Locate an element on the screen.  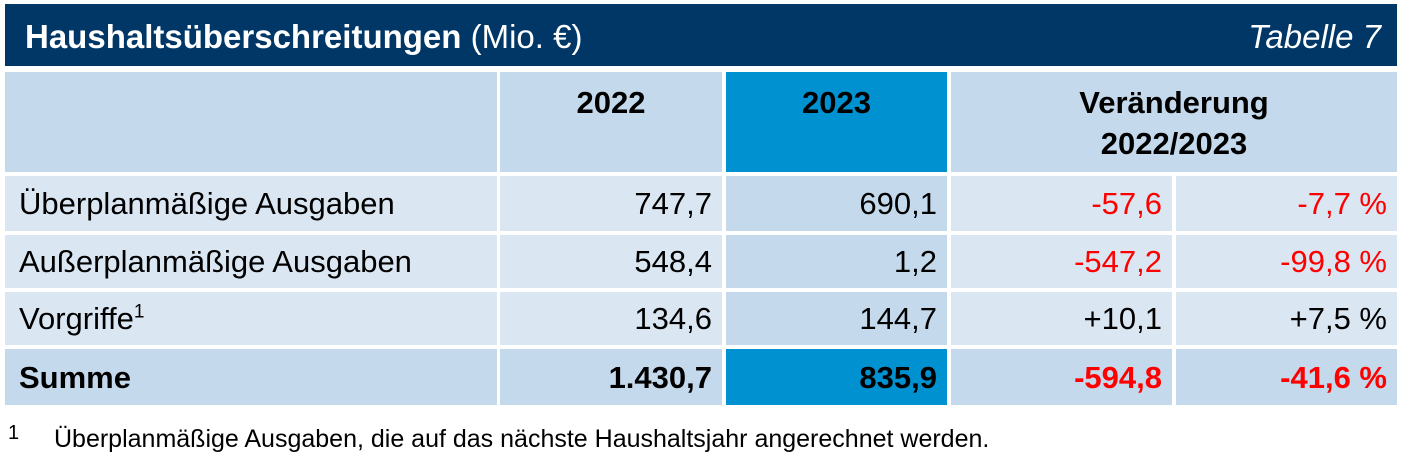
total-label: Summe is located at coordinates (251, 377).